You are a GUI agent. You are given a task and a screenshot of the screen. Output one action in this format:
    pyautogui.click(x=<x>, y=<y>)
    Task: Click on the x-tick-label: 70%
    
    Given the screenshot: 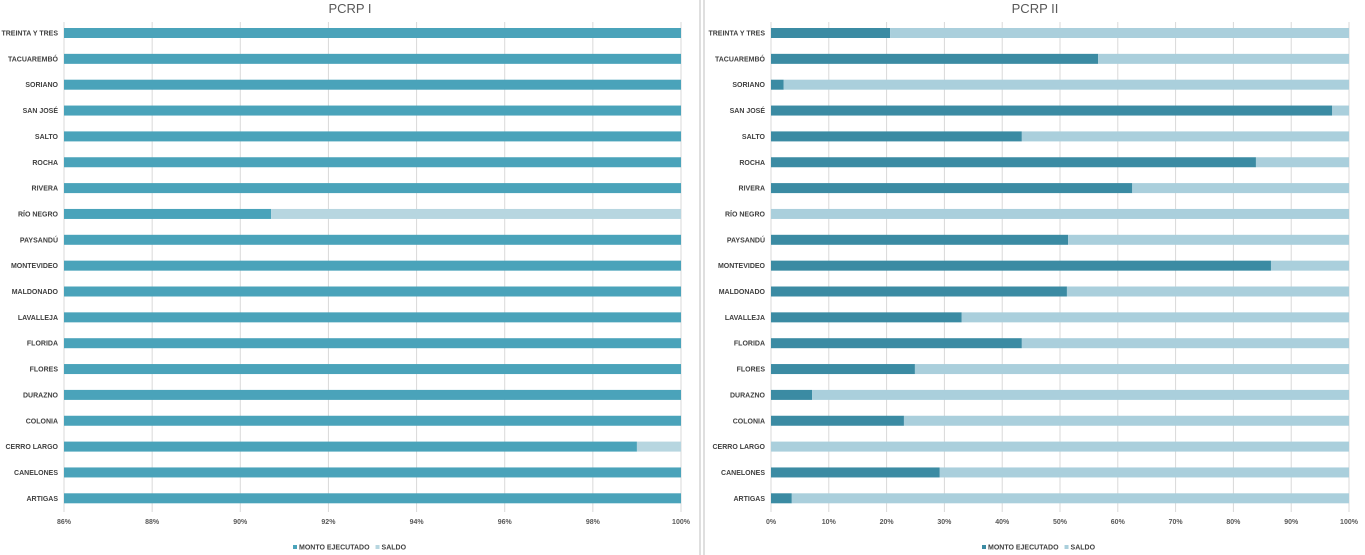 What is the action you would take?
    pyautogui.click(x=1176, y=522)
    